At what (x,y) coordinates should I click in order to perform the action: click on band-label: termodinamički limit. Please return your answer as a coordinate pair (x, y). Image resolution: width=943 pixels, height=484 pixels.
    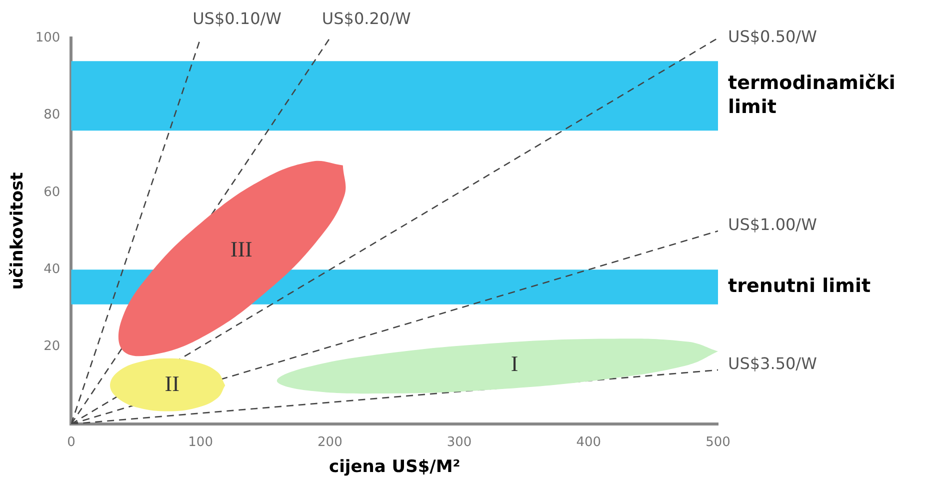
    Looking at the image, I should click on (812, 95).